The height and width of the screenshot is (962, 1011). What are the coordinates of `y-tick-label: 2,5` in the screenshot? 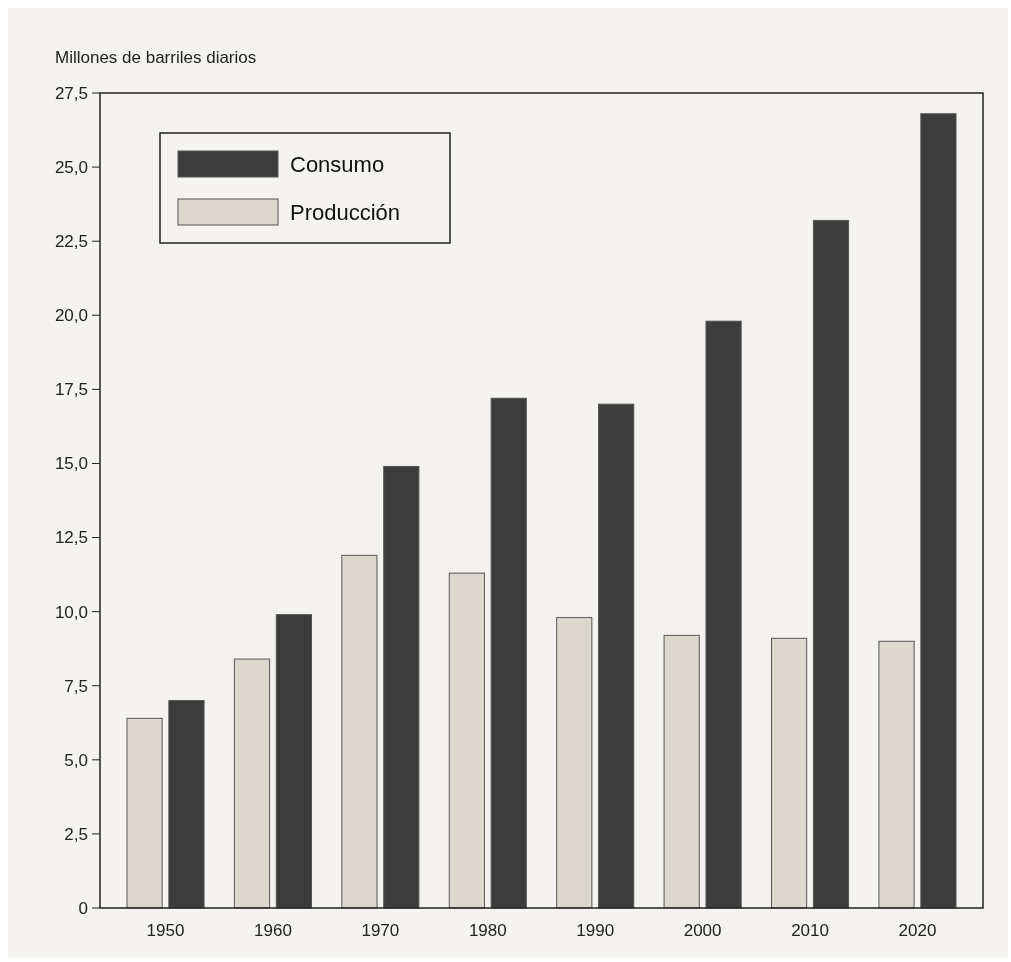 It's located at (76, 834).